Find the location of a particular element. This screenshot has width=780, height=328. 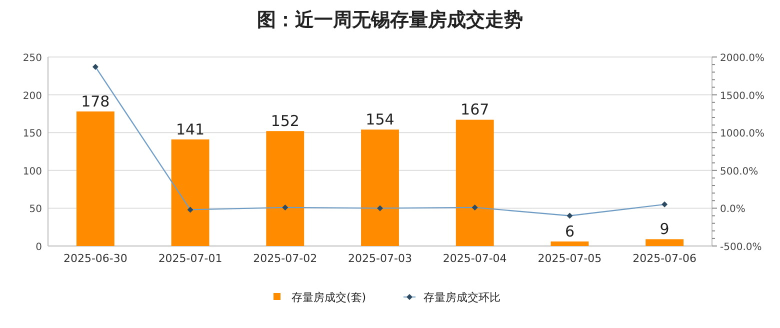

legend-label: 存量房成交环比 is located at coordinates (462, 297).